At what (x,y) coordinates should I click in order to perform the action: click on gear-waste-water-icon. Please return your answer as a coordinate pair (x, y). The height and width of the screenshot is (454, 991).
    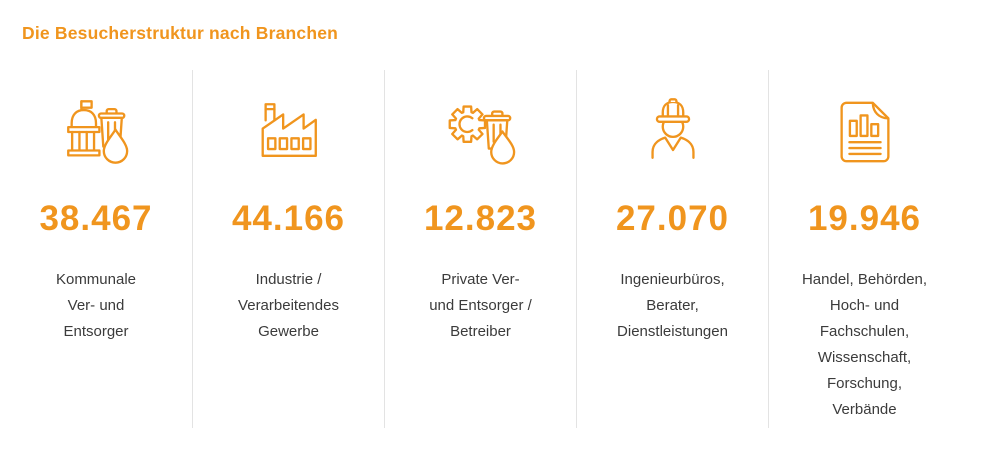
    Looking at the image, I should click on (481, 135).